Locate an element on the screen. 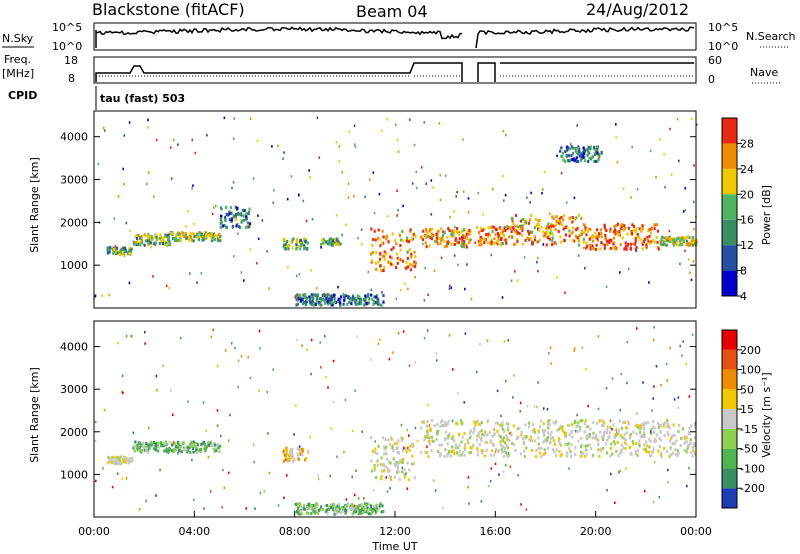  beam-title: Beam 04 is located at coordinates (392, 11).